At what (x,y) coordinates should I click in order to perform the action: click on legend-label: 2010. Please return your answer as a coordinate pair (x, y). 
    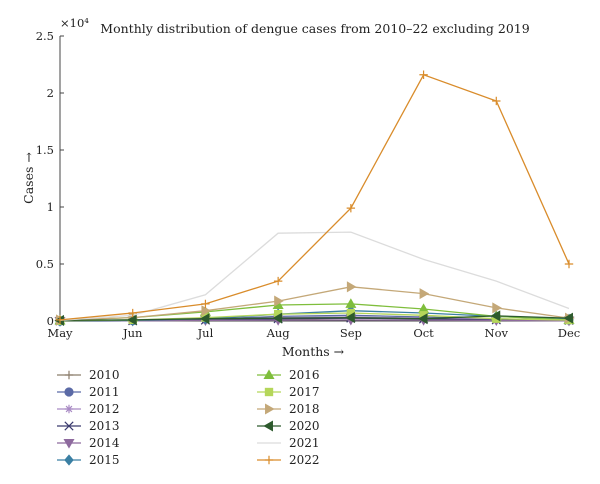
    Looking at the image, I should click on (104, 375).